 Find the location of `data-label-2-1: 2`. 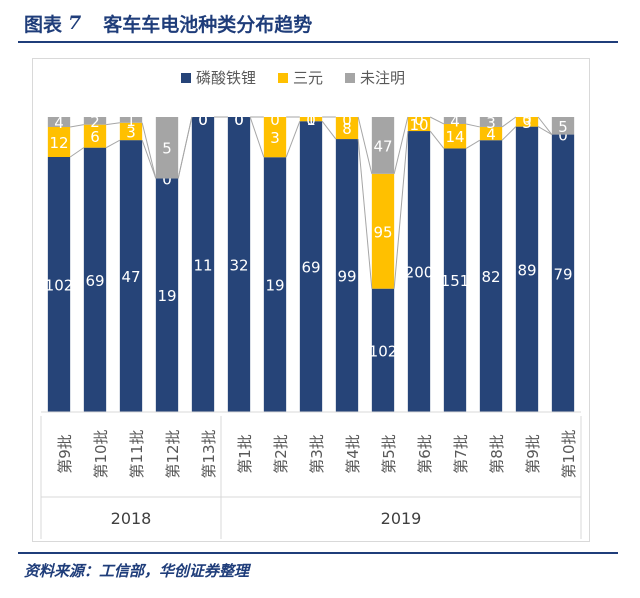

data-label-2-1: 2 is located at coordinates (95, 122).